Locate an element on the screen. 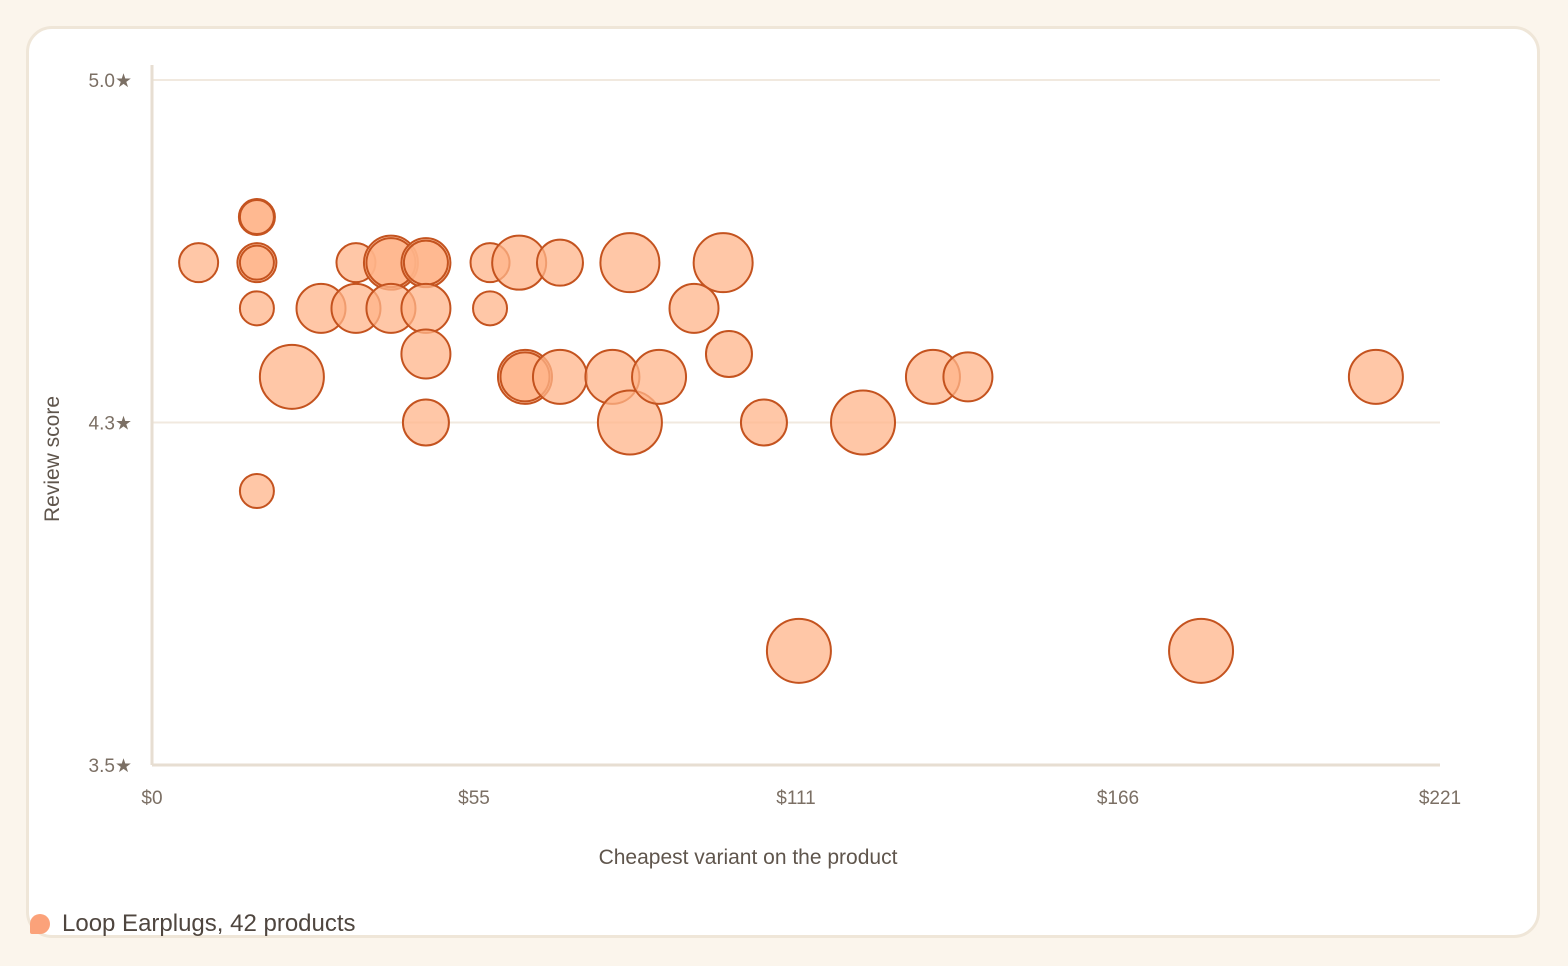  x-axis-ticks: $0 $55 $111 $166 $221 is located at coordinates (801, 798).